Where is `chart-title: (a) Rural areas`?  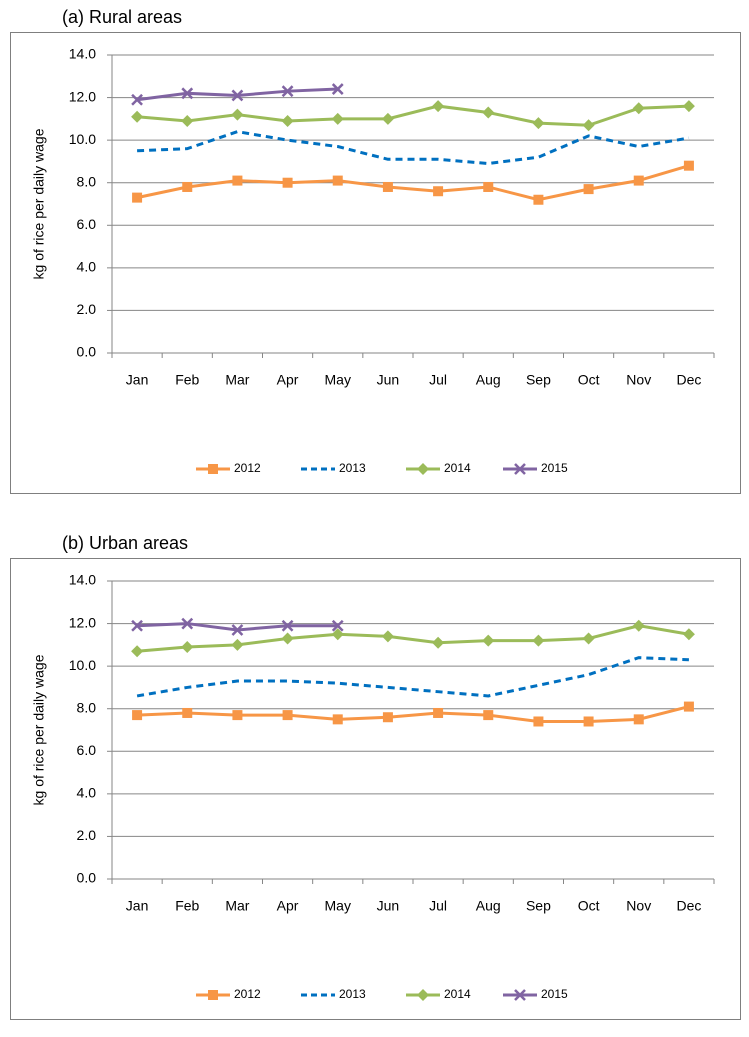 chart-title: (a) Rural areas is located at coordinates (122, 17).